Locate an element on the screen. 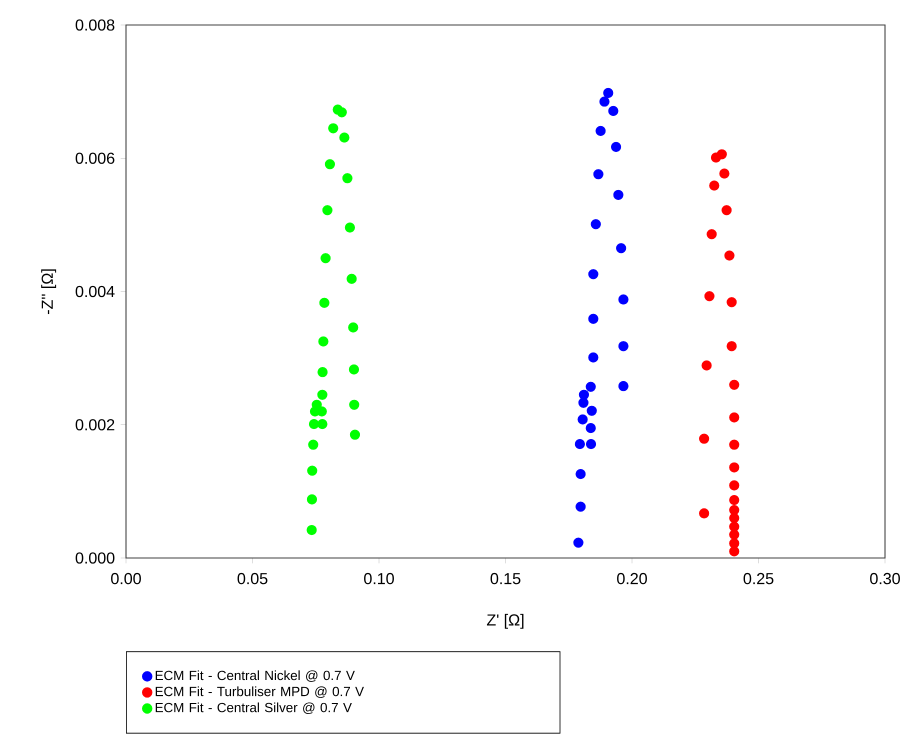 The height and width of the screenshot is (749, 909). x-tick-label: 0.00 is located at coordinates (126, 578).